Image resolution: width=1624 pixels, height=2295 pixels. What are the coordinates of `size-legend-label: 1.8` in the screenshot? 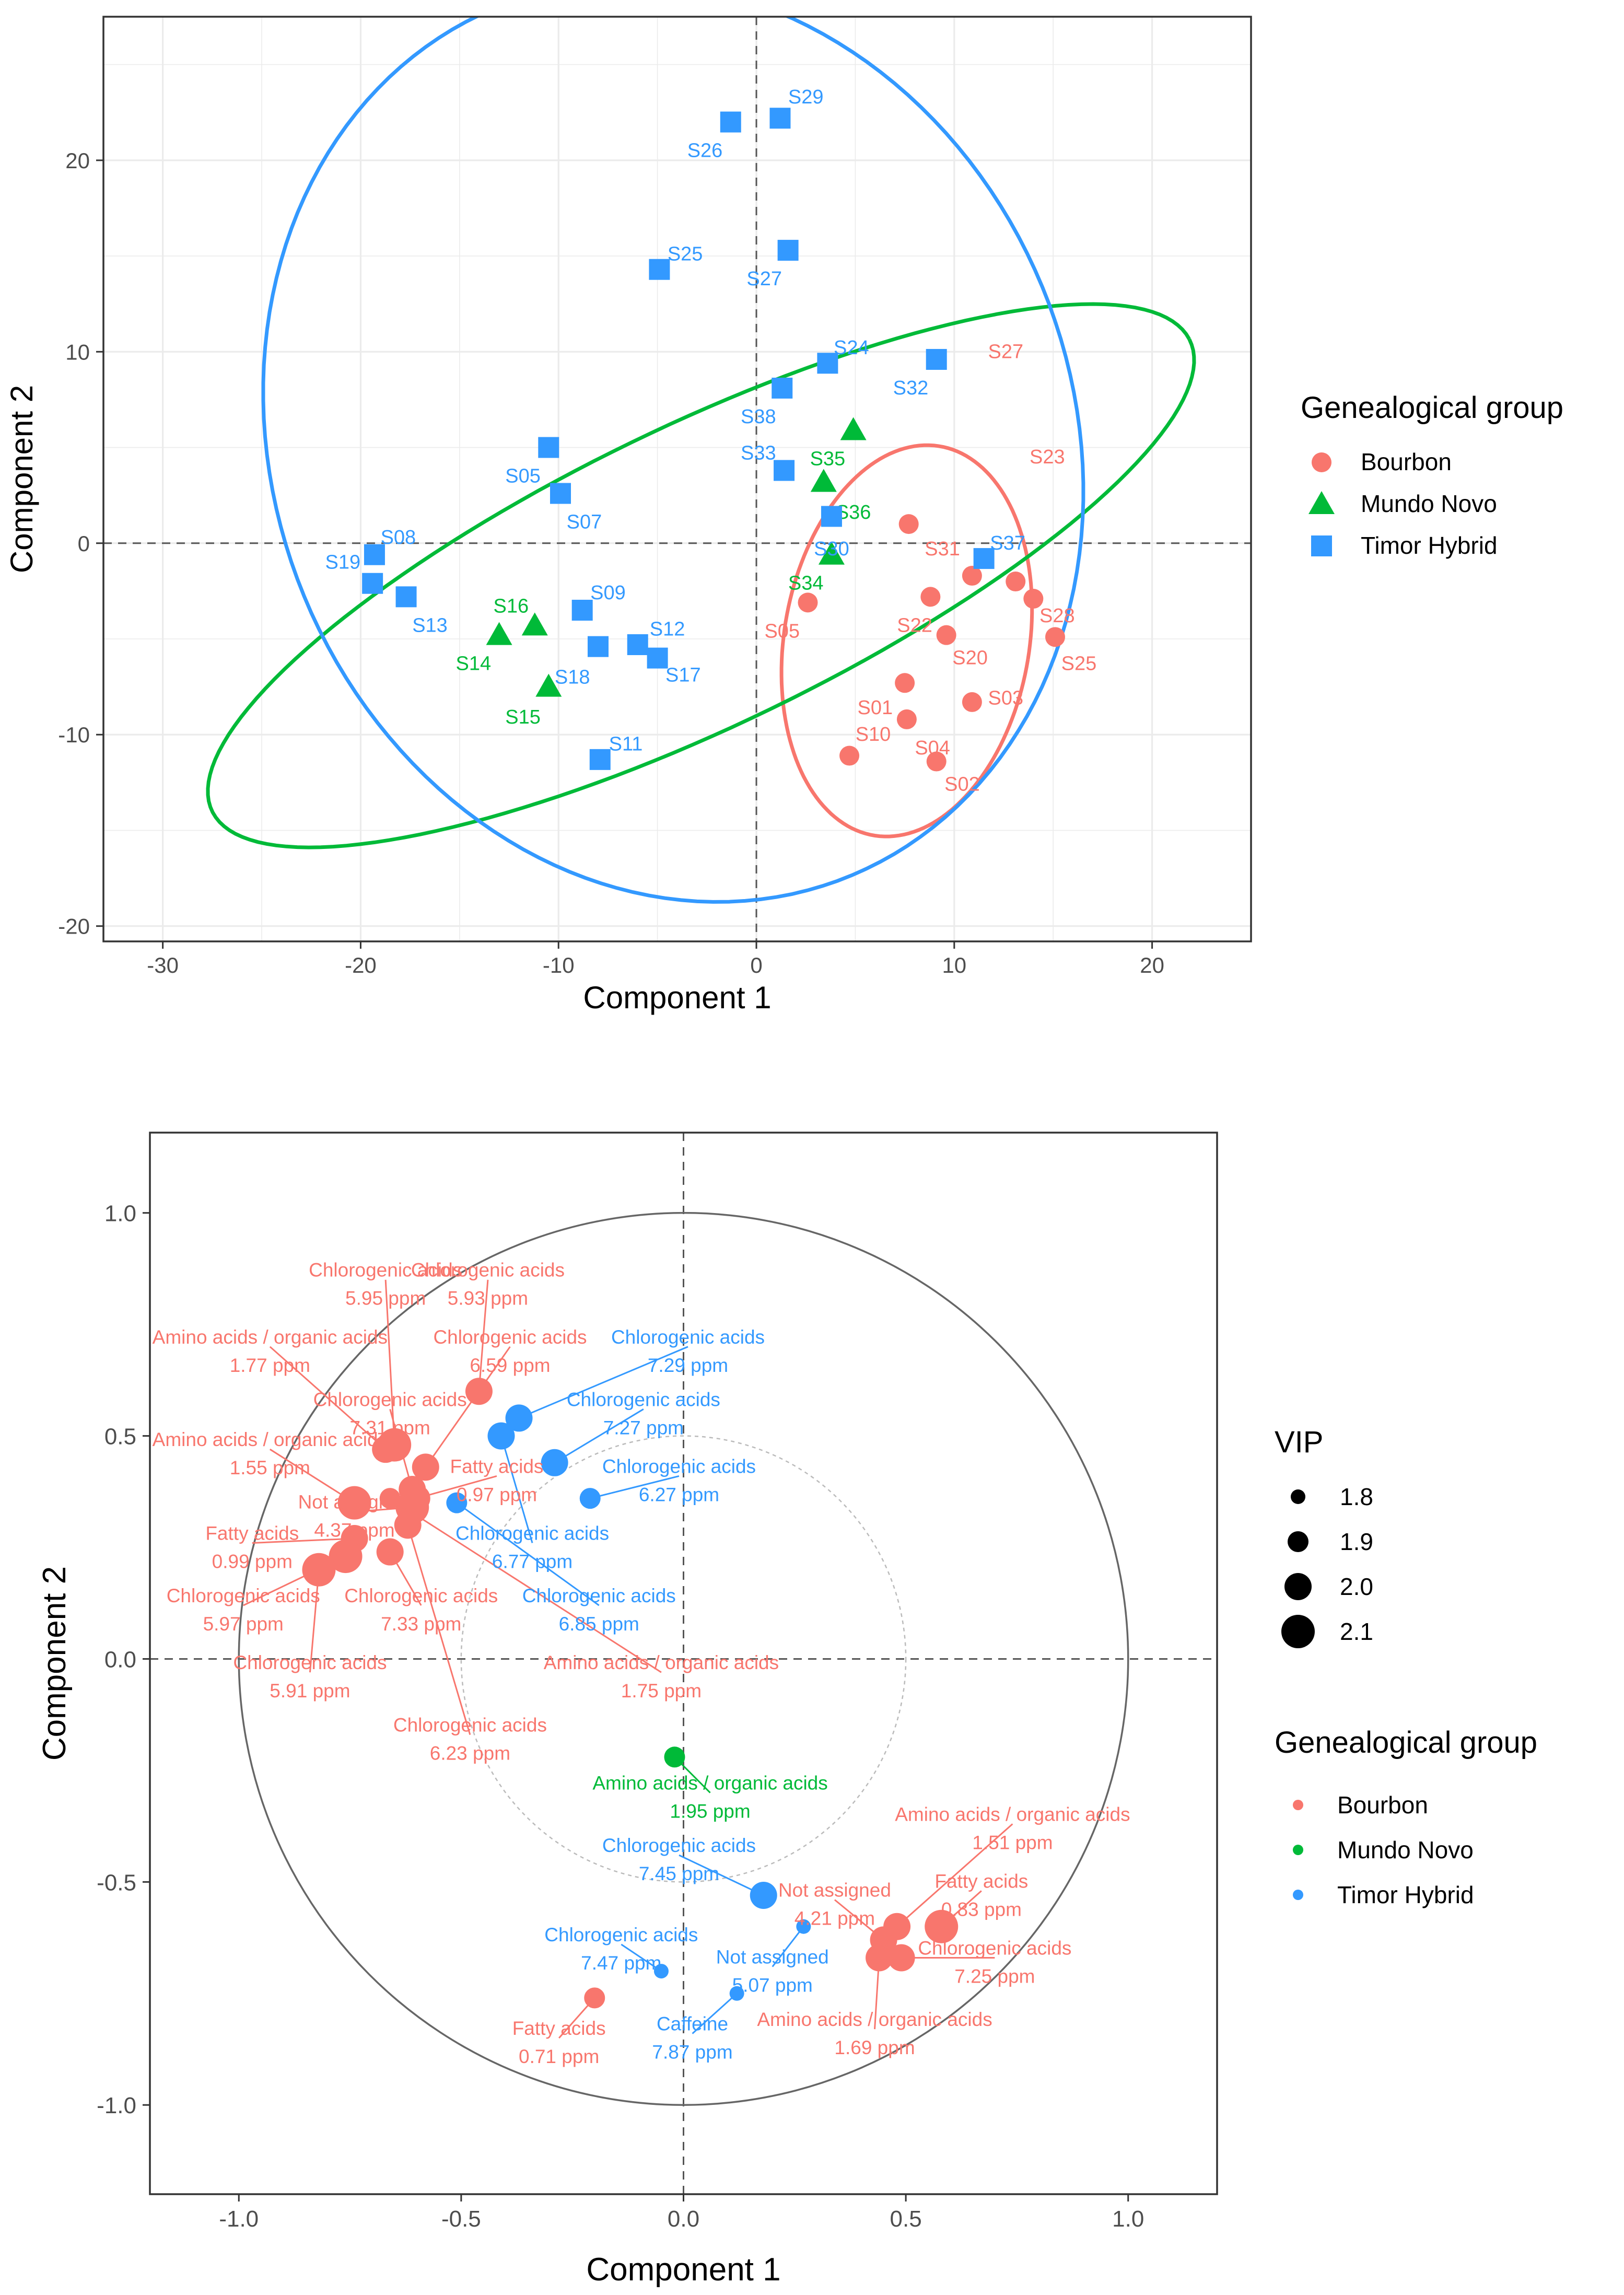 It's located at (1356, 1496).